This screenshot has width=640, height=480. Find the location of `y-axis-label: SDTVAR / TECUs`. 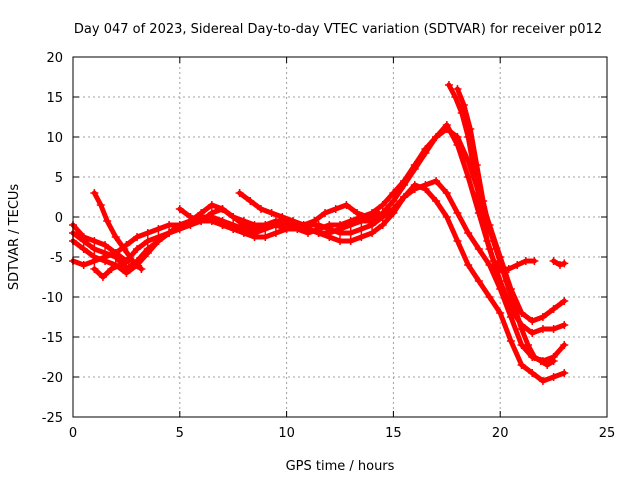

y-axis-label: SDTVAR / TECUs is located at coordinates (14, 237).